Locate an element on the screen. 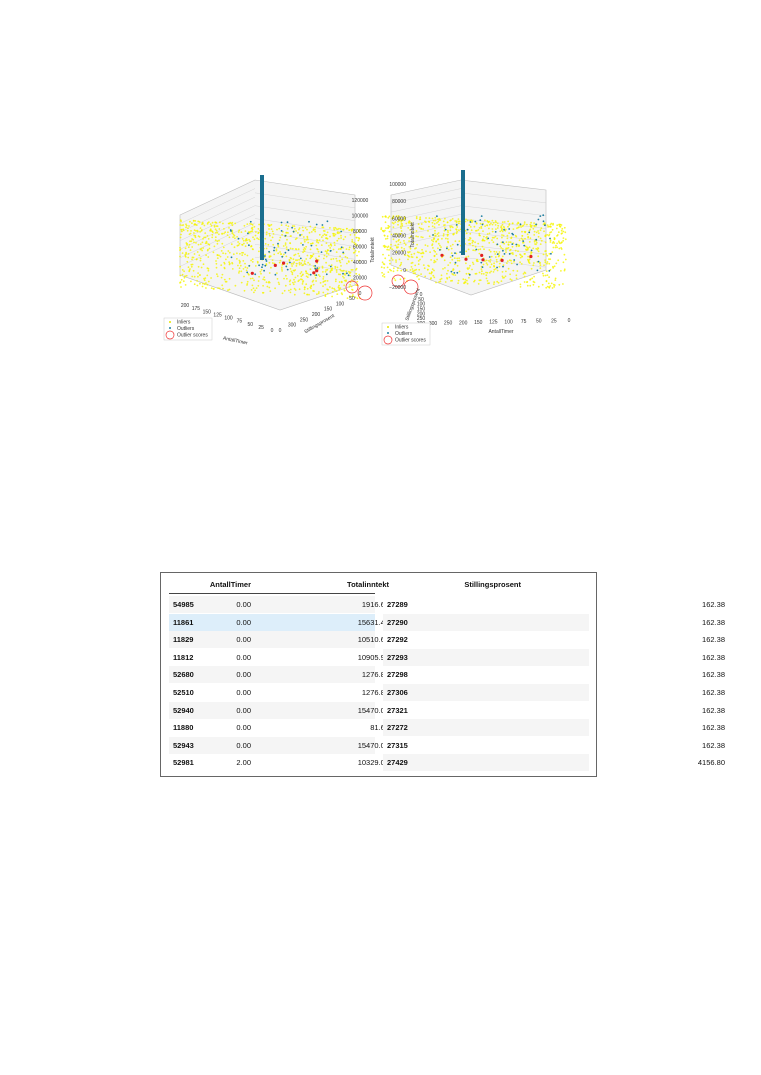 The image size is (761, 1075). x-tick-label: 125 is located at coordinates (493, 323).